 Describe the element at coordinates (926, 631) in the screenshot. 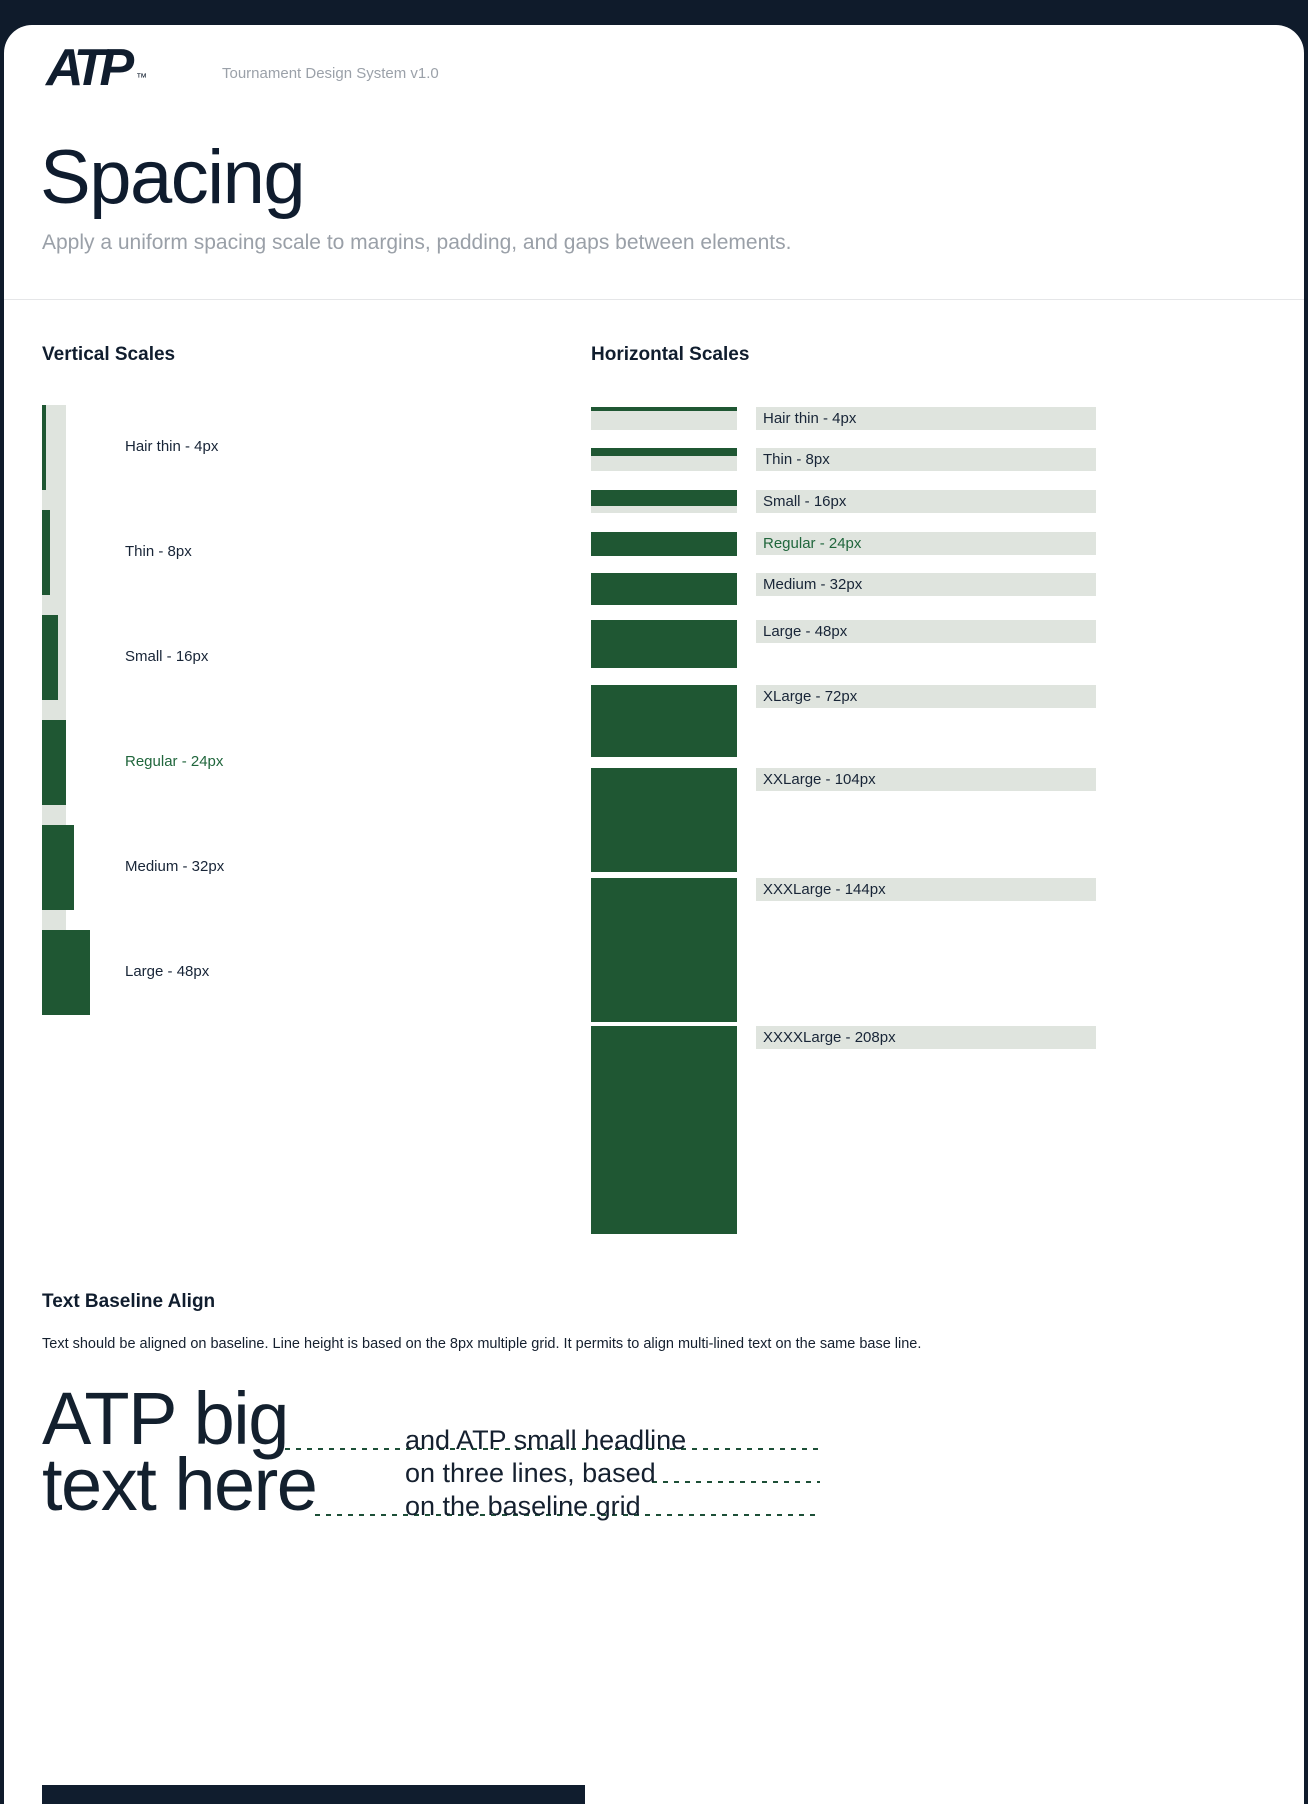

I see `horizontal-scale-label-strip: Large - 48px` at that location.